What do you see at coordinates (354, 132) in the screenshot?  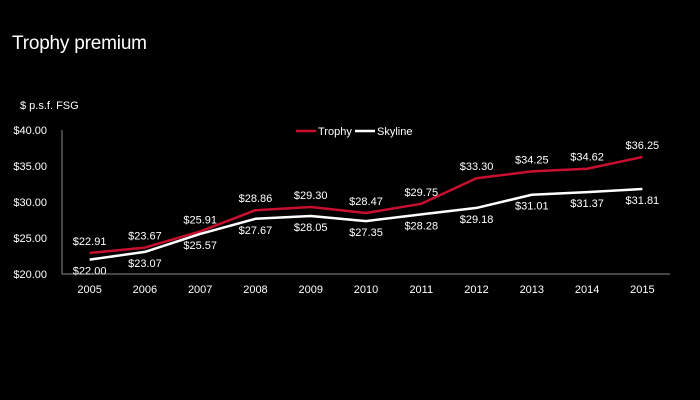 I see `legend: Trophy Skyline` at bounding box center [354, 132].